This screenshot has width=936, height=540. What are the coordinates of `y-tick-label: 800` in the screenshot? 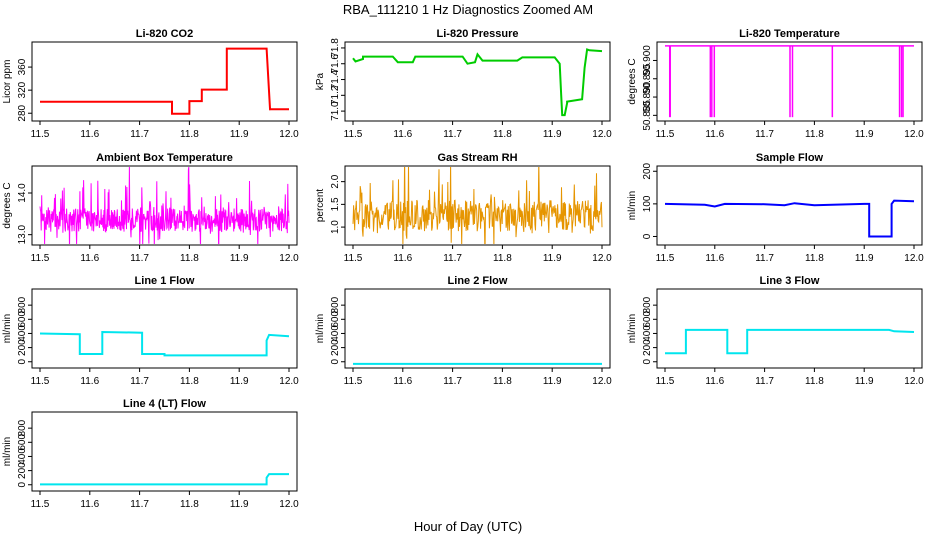 It's located at (647, 304).